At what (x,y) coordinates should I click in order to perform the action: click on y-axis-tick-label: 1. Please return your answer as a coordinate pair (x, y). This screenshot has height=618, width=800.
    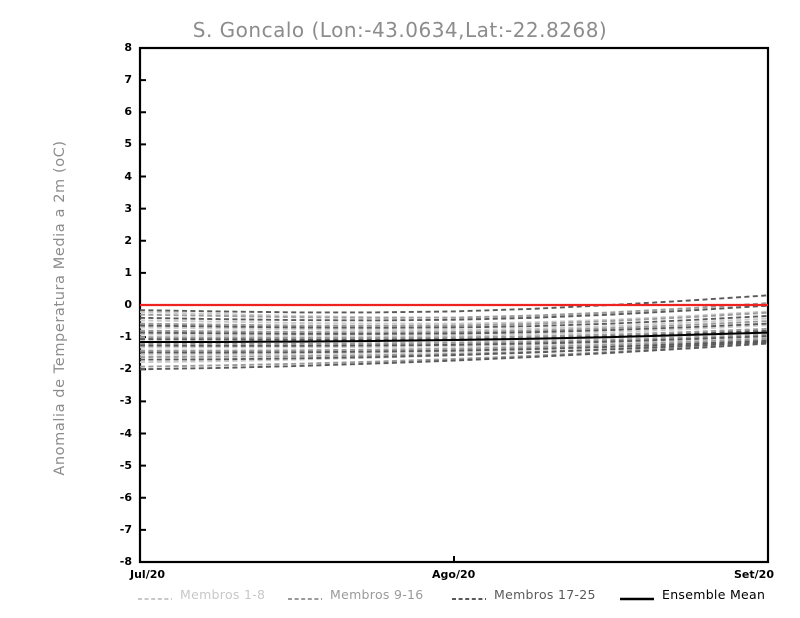
    Looking at the image, I should click on (128, 272).